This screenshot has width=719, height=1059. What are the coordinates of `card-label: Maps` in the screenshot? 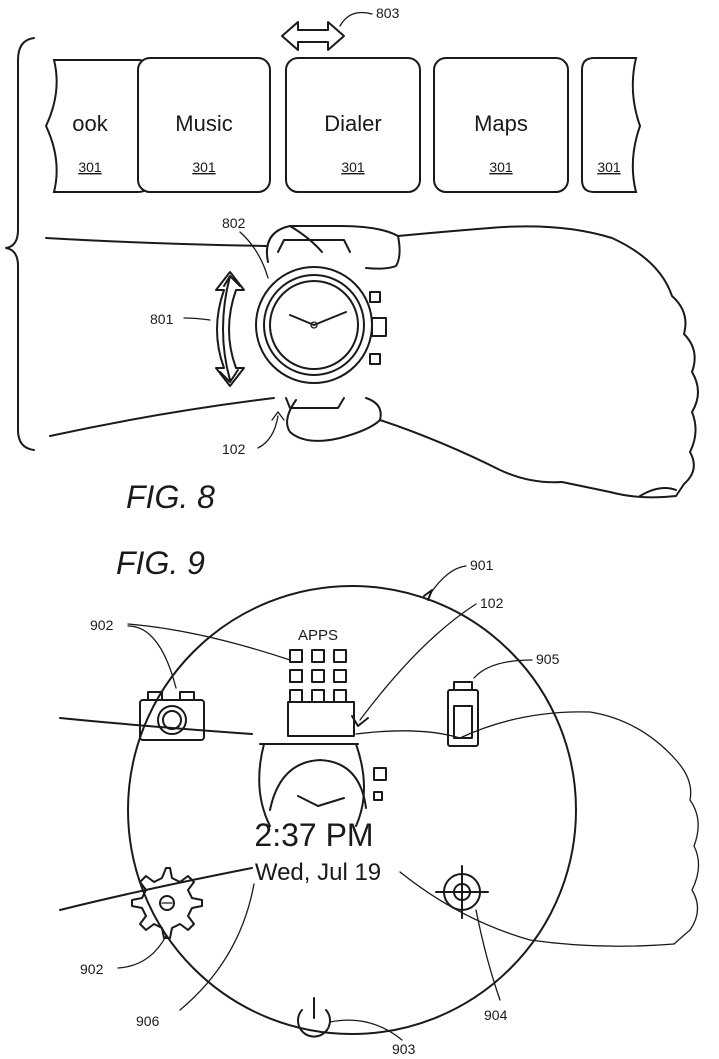 It's located at (501, 123).